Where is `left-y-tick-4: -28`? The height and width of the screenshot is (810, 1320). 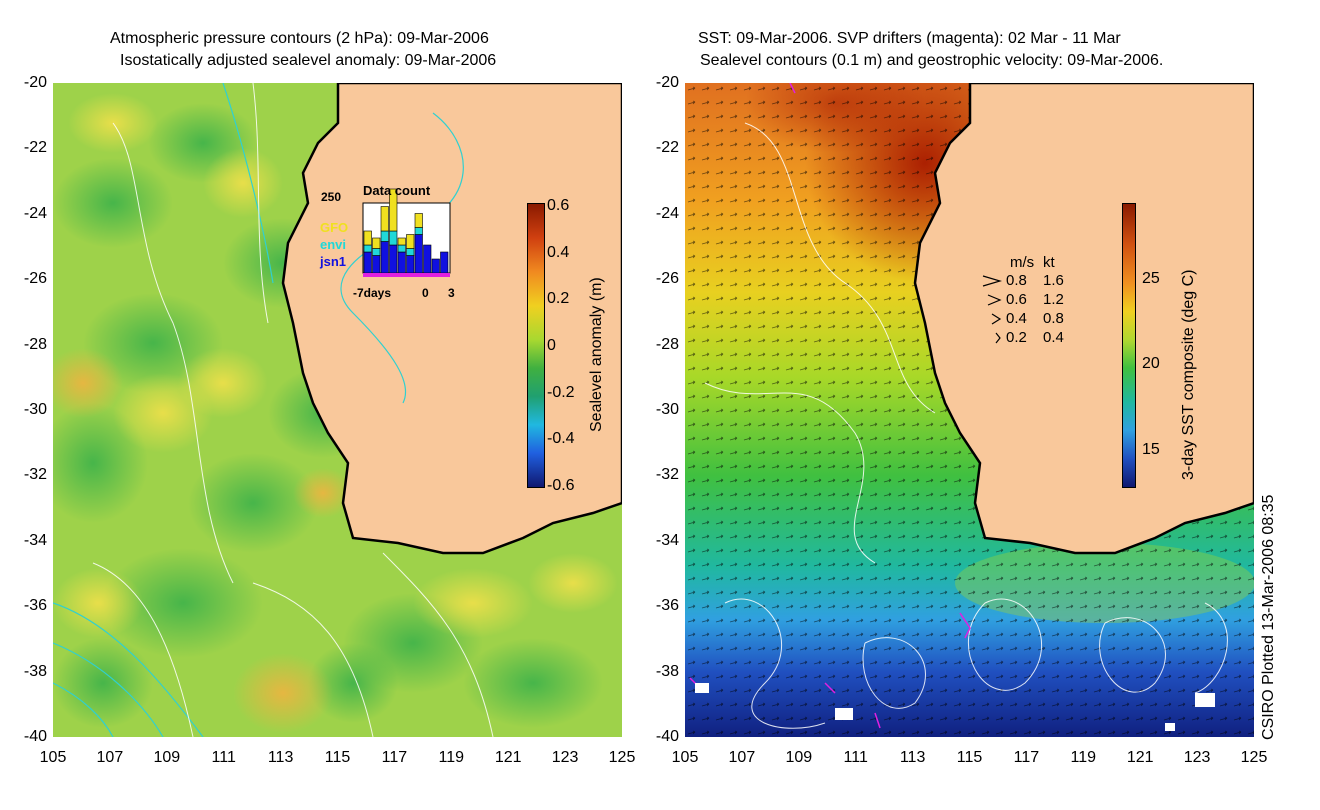
left-y-tick-4: -28 is located at coordinates (35, 344).